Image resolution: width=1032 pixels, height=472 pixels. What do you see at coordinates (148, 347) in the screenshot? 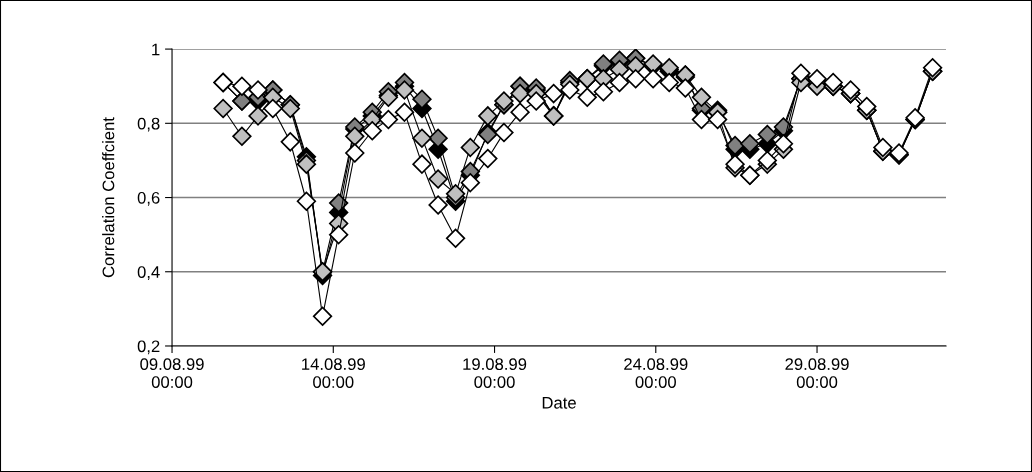
I see `y-tick-label: 0,2` at bounding box center [148, 347].